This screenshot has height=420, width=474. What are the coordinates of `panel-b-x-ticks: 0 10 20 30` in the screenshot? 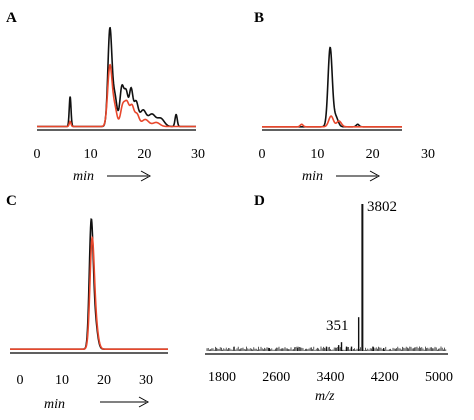 It's located at (347, 154).